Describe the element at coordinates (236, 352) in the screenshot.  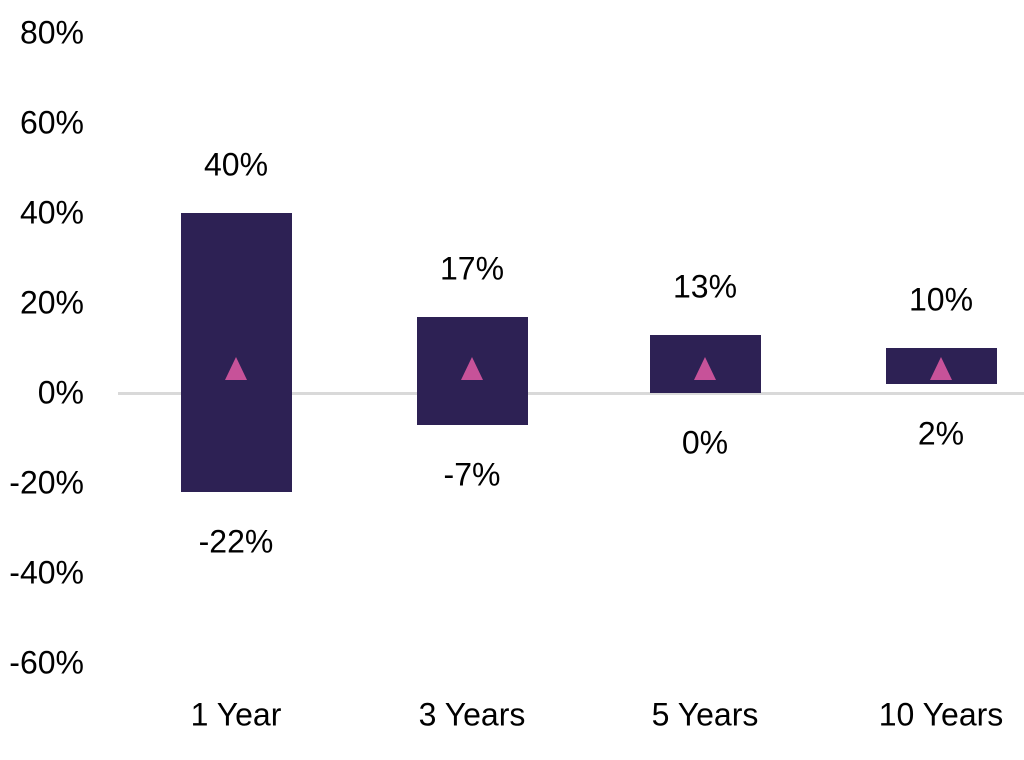
I see `range-bar` at that location.